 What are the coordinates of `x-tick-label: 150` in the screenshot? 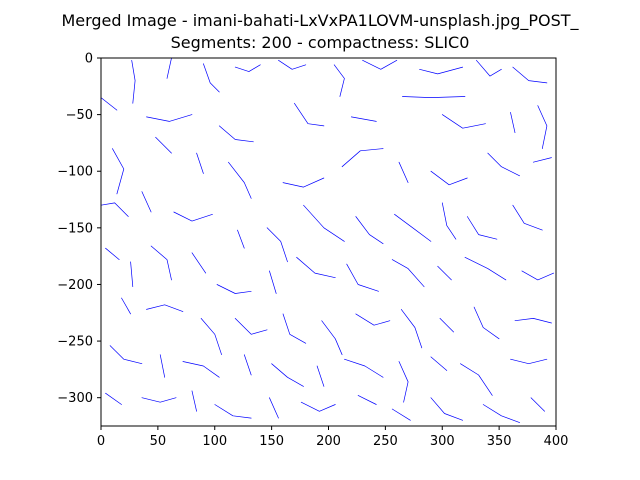 It's located at (271, 441).